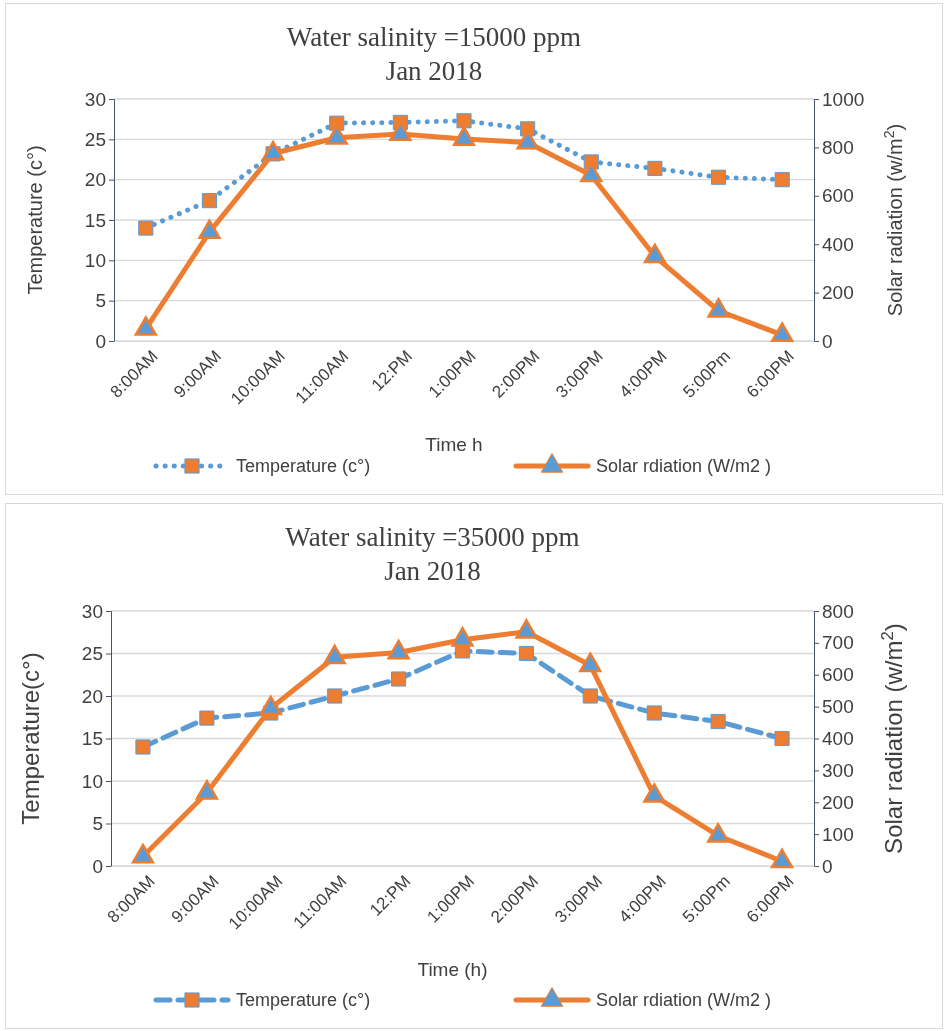 The height and width of the screenshot is (1031, 948). I want to click on y-axis-title: Temperature (c°), so click(35, 220).